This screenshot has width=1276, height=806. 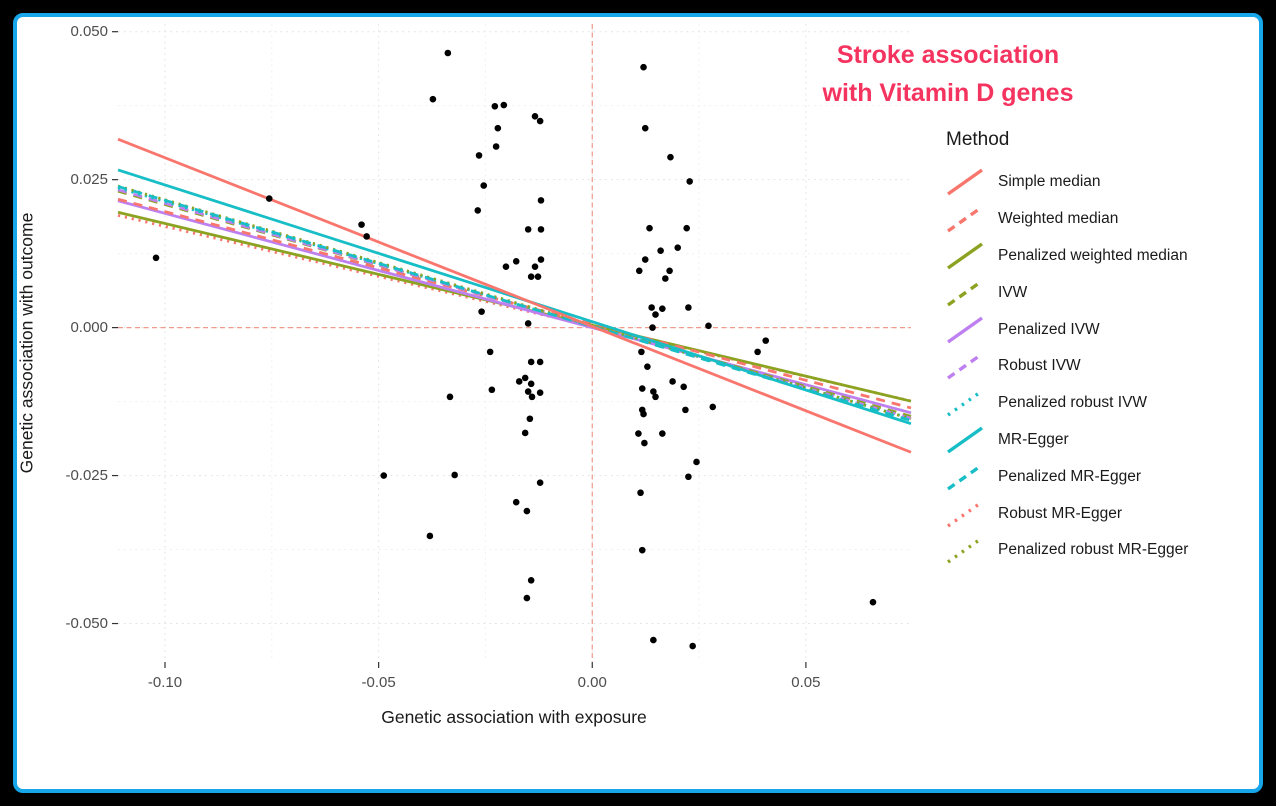 What do you see at coordinates (89, 327) in the screenshot?
I see `y-tick-label: 0.000` at bounding box center [89, 327].